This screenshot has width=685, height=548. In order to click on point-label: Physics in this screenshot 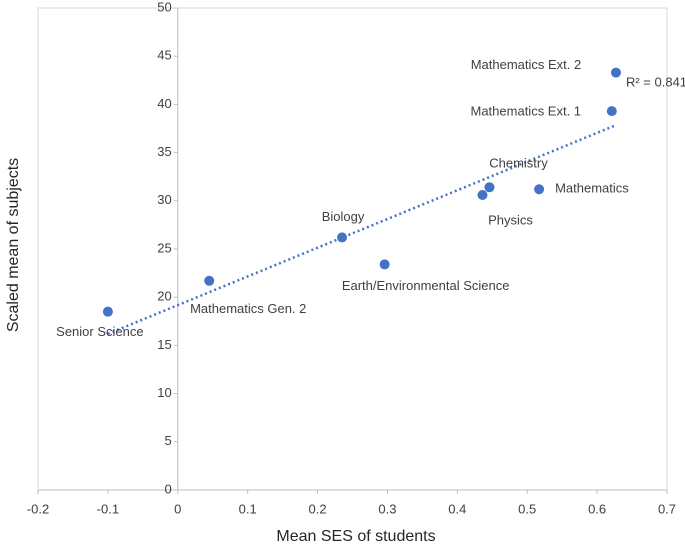, I will do `click(510, 219)`.